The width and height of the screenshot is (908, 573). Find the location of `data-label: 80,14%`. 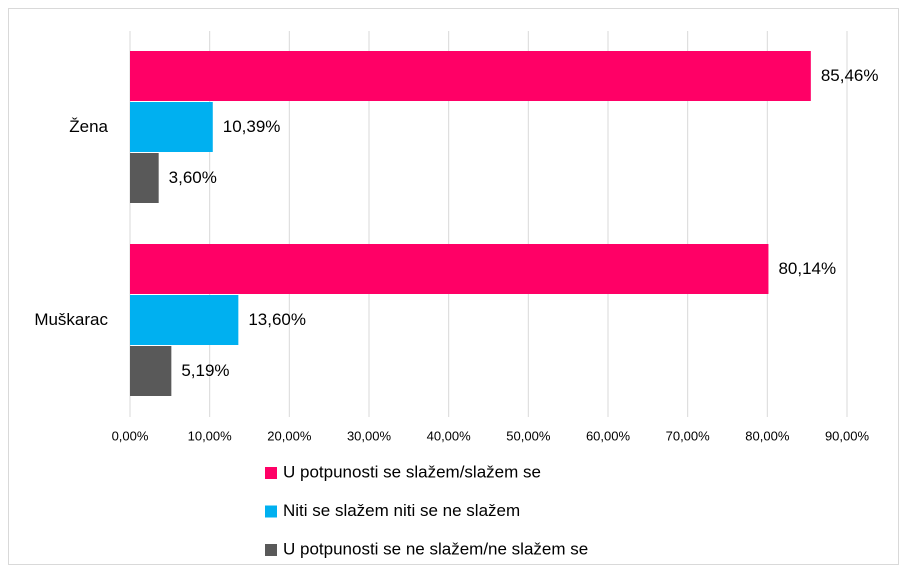

data-label: 80,14% is located at coordinates (807, 268).